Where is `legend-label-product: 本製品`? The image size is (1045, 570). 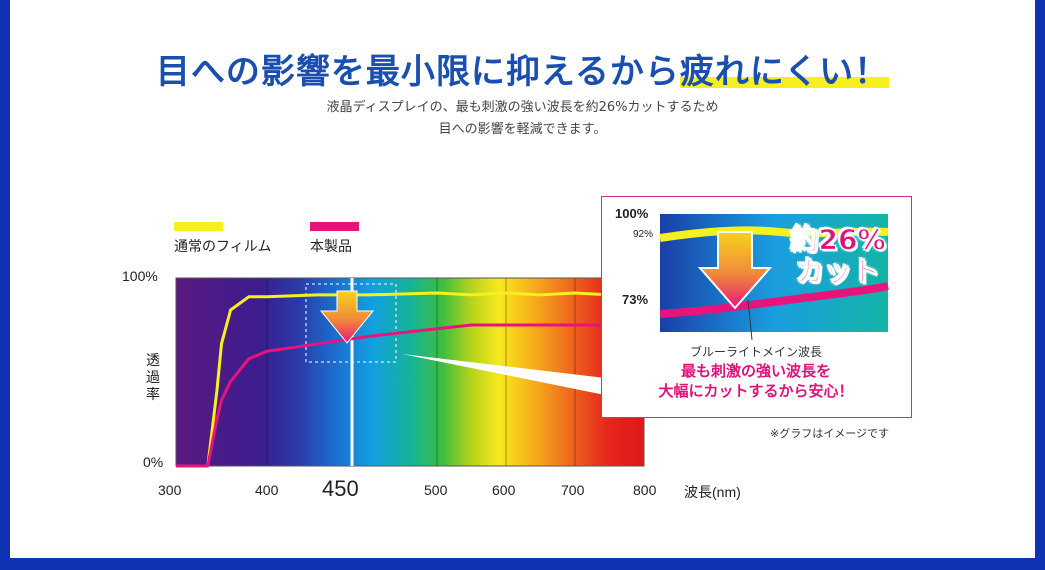
legend-label-product: 本製品 is located at coordinates (331, 247).